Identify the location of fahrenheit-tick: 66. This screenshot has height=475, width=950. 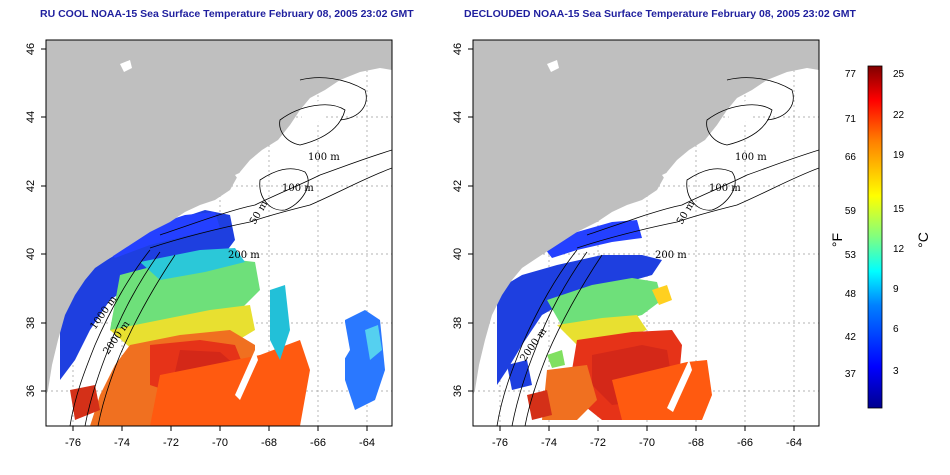
(851, 157).